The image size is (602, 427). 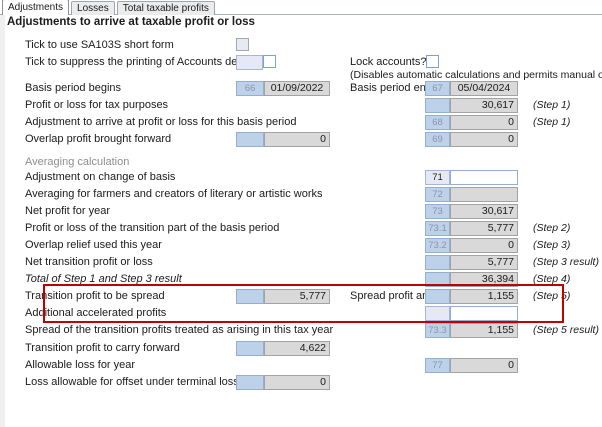 I want to click on transition-spread-step: (Step 5), so click(x=552, y=296).